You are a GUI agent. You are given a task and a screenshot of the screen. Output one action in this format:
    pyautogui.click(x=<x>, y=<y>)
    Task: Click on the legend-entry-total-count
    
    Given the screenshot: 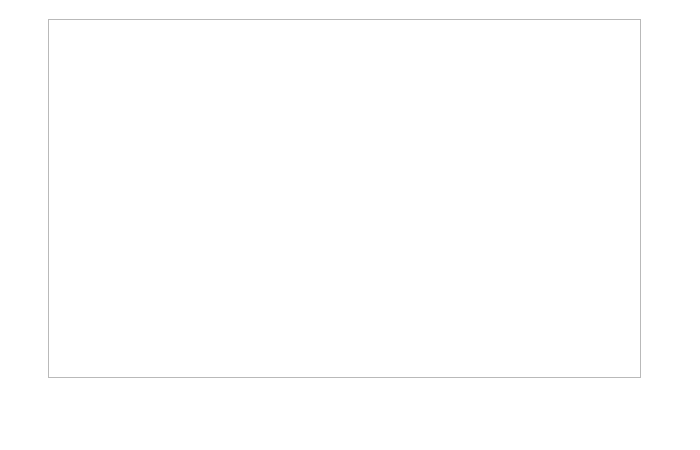 What is the action you would take?
    pyautogui.click(x=388, y=419)
    